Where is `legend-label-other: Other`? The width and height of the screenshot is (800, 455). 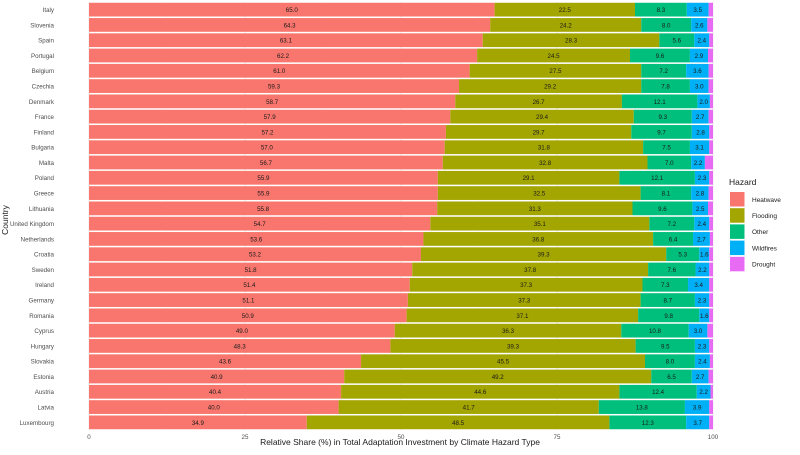 legend-label-other: Other is located at coordinates (760, 232).